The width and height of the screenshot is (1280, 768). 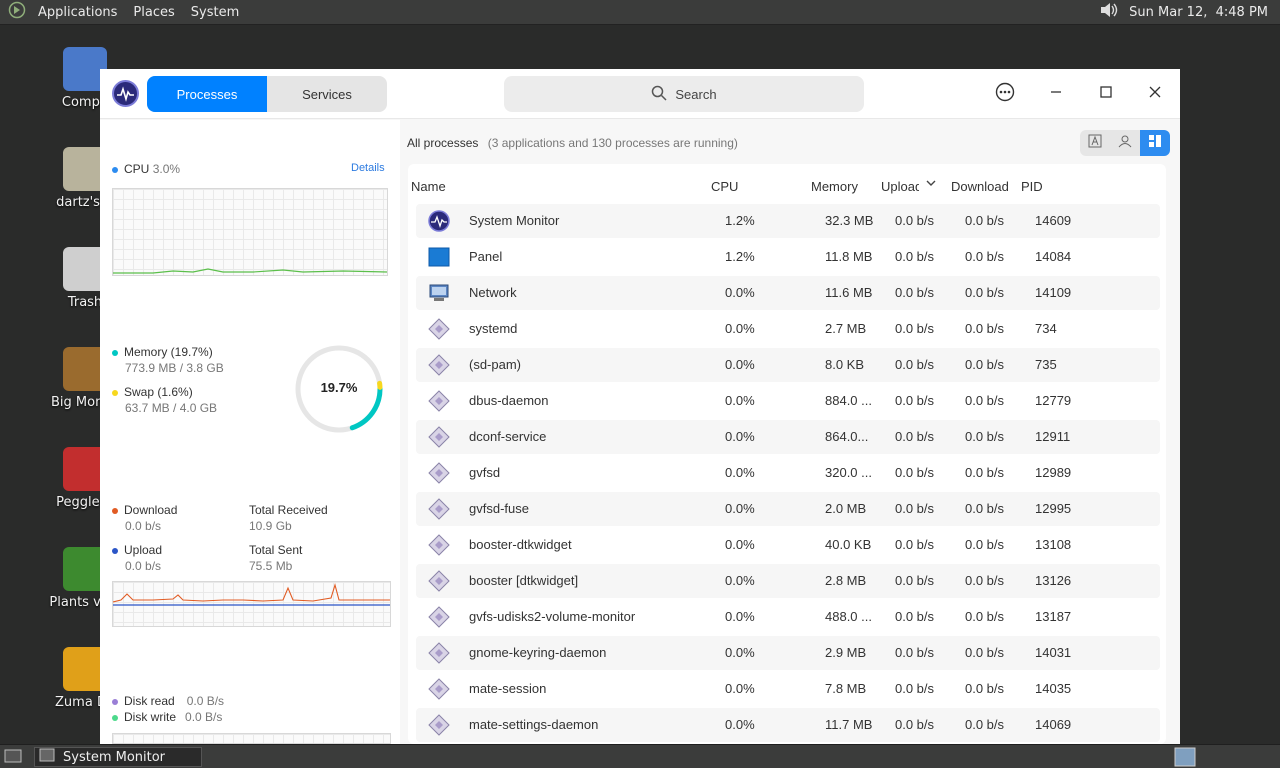 I want to click on cell-name: gvfsd, so click(x=485, y=472).